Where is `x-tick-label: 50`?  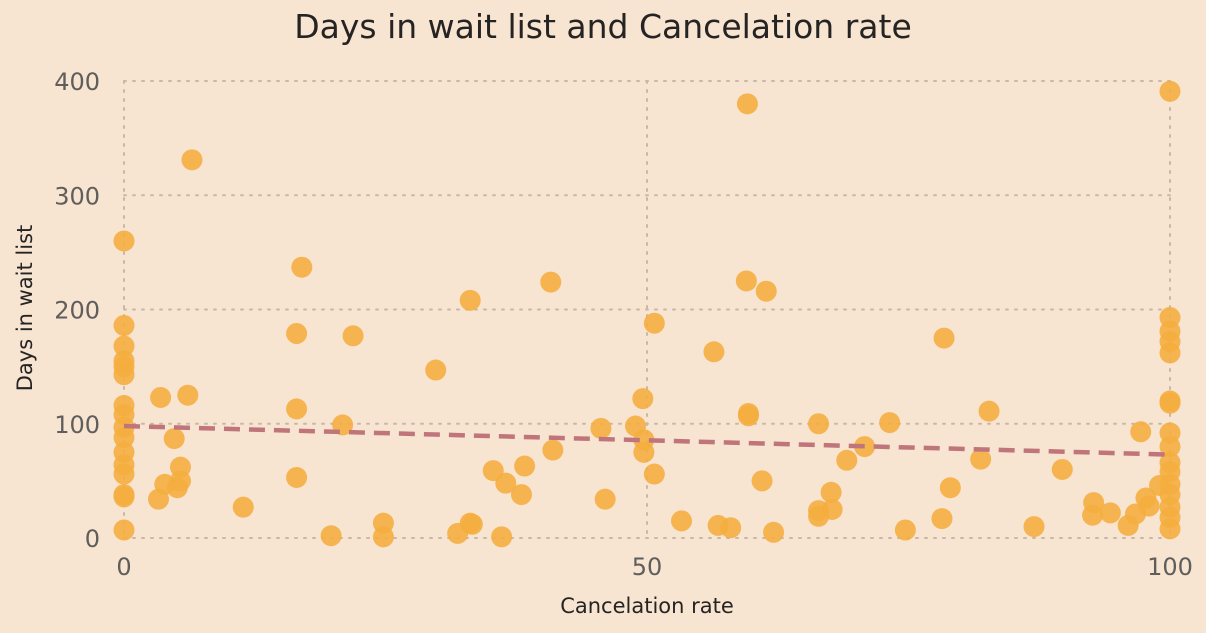 x-tick-label: 50 is located at coordinates (647, 567).